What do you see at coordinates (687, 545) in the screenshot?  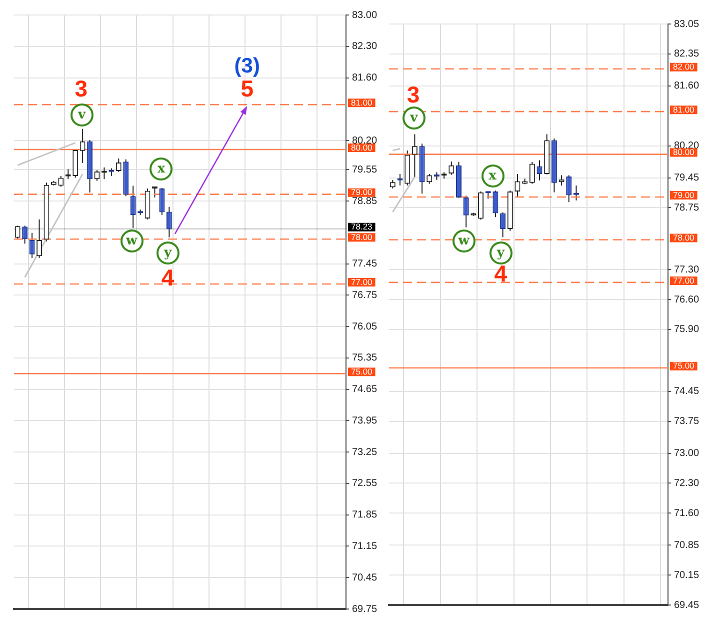 I see `y-tick-label: 70.85` at bounding box center [687, 545].